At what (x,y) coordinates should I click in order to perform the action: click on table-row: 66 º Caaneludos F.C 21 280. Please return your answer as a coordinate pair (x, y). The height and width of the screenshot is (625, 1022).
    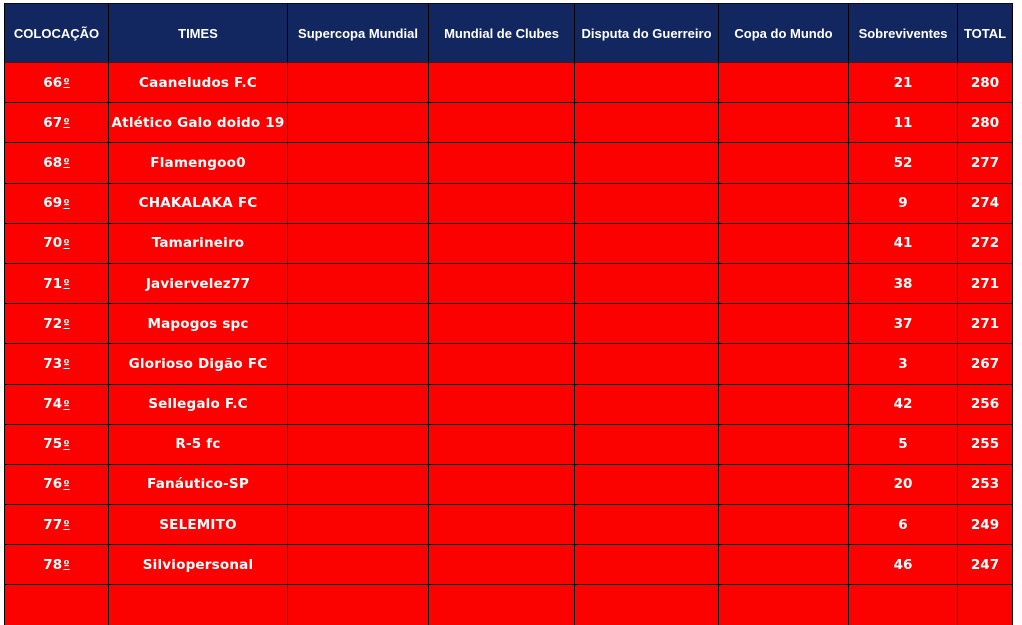
    Looking at the image, I should click on (509, 83).